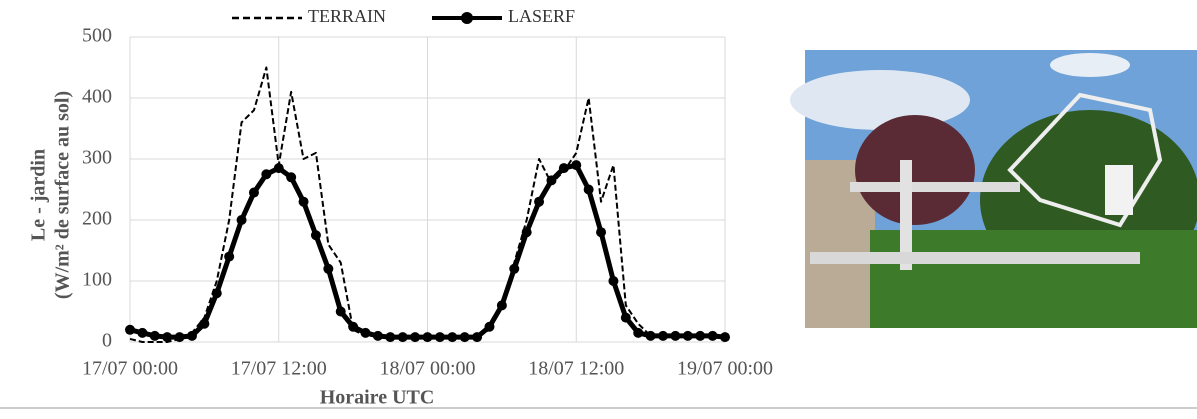  Describe the element at coordinates (97, 158) in the screenshot. I see `y-tick-label: 300` at that location.